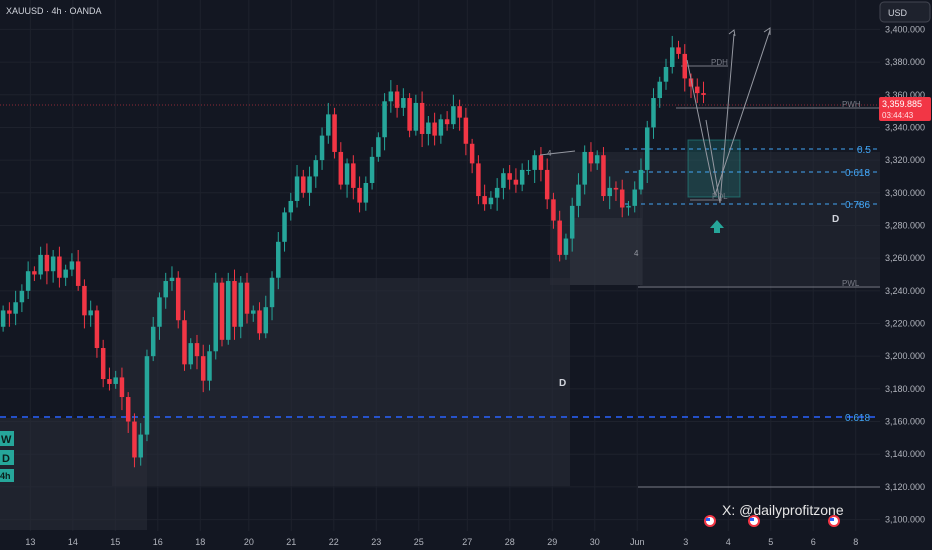 This screenshot has width=932, height=550. I want to click on pdh-label: PDH, so click(719, 62).